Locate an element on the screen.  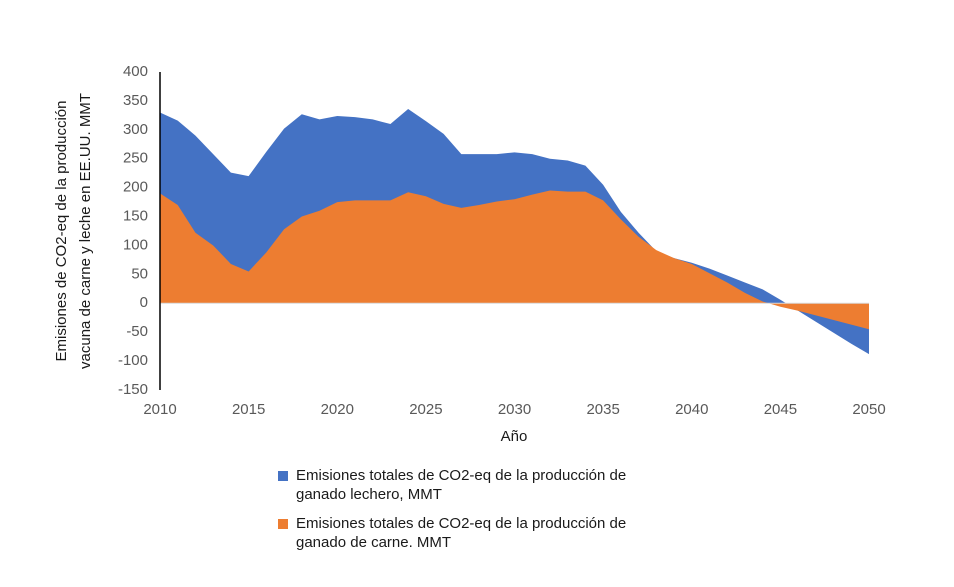
y-tick-label: 150 is located at coordinates (135, 216).